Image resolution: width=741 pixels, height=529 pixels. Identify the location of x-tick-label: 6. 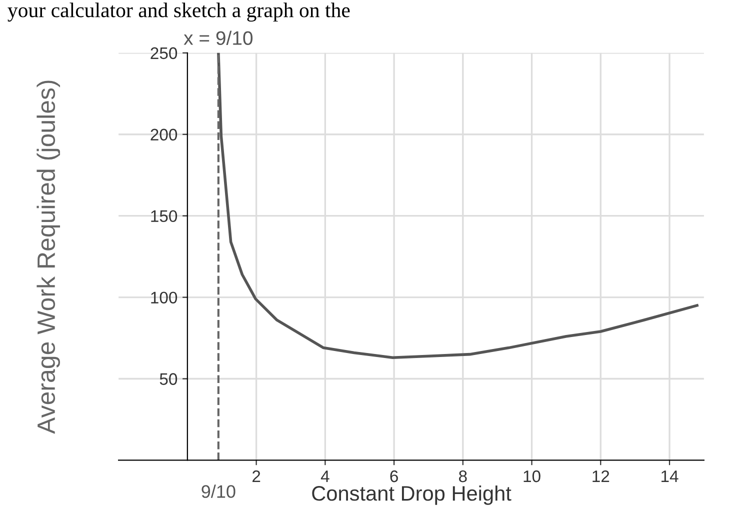
(394, 476).